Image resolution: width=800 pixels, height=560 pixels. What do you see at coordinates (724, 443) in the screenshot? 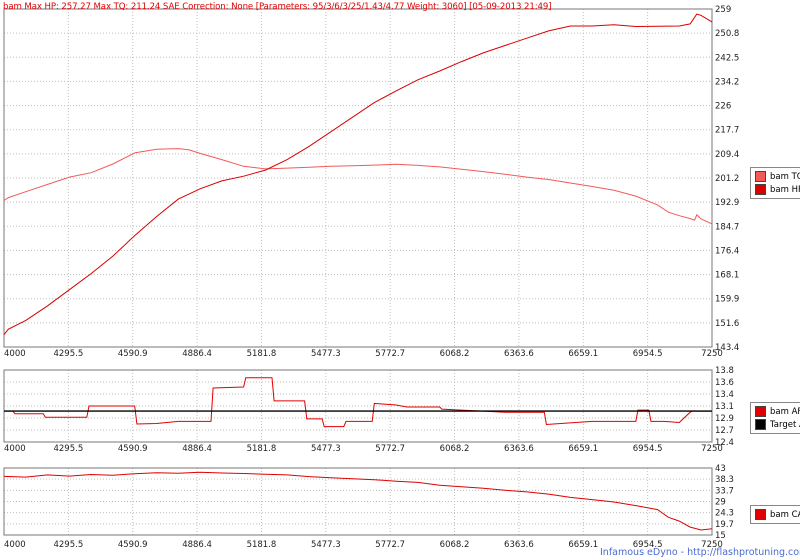
I see `y-tick-label: 12.4` at bounding box center [724, 443].